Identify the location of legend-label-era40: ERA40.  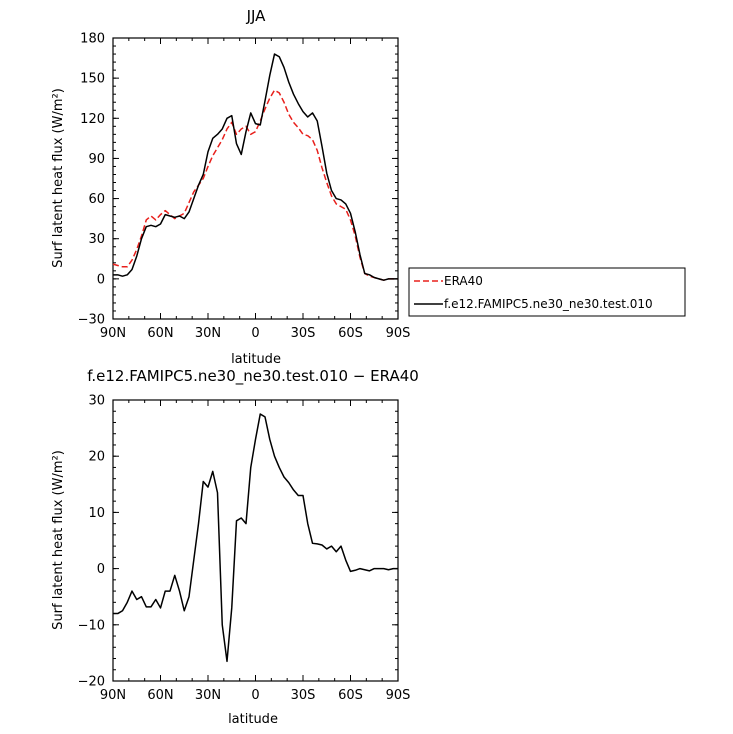
(463, 281).